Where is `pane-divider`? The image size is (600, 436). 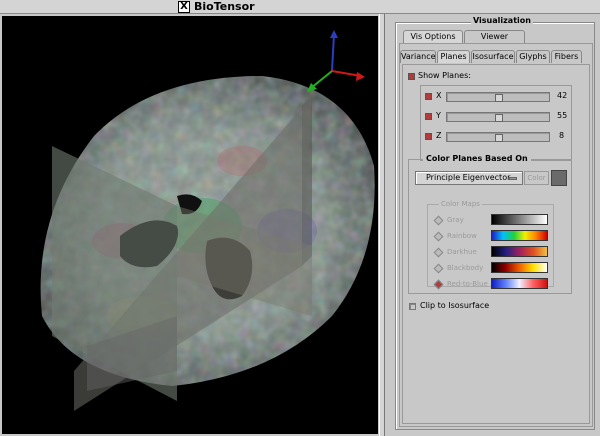
pane-divider is located at coordinates (382, 225).